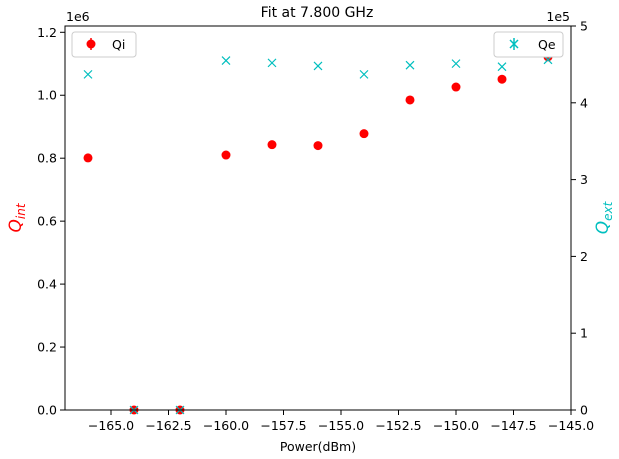 The image size is (619, 459). Describe the element at coordinates (547, 44) in the screenshot. I see `legend-qe-label: Qe` at that location.